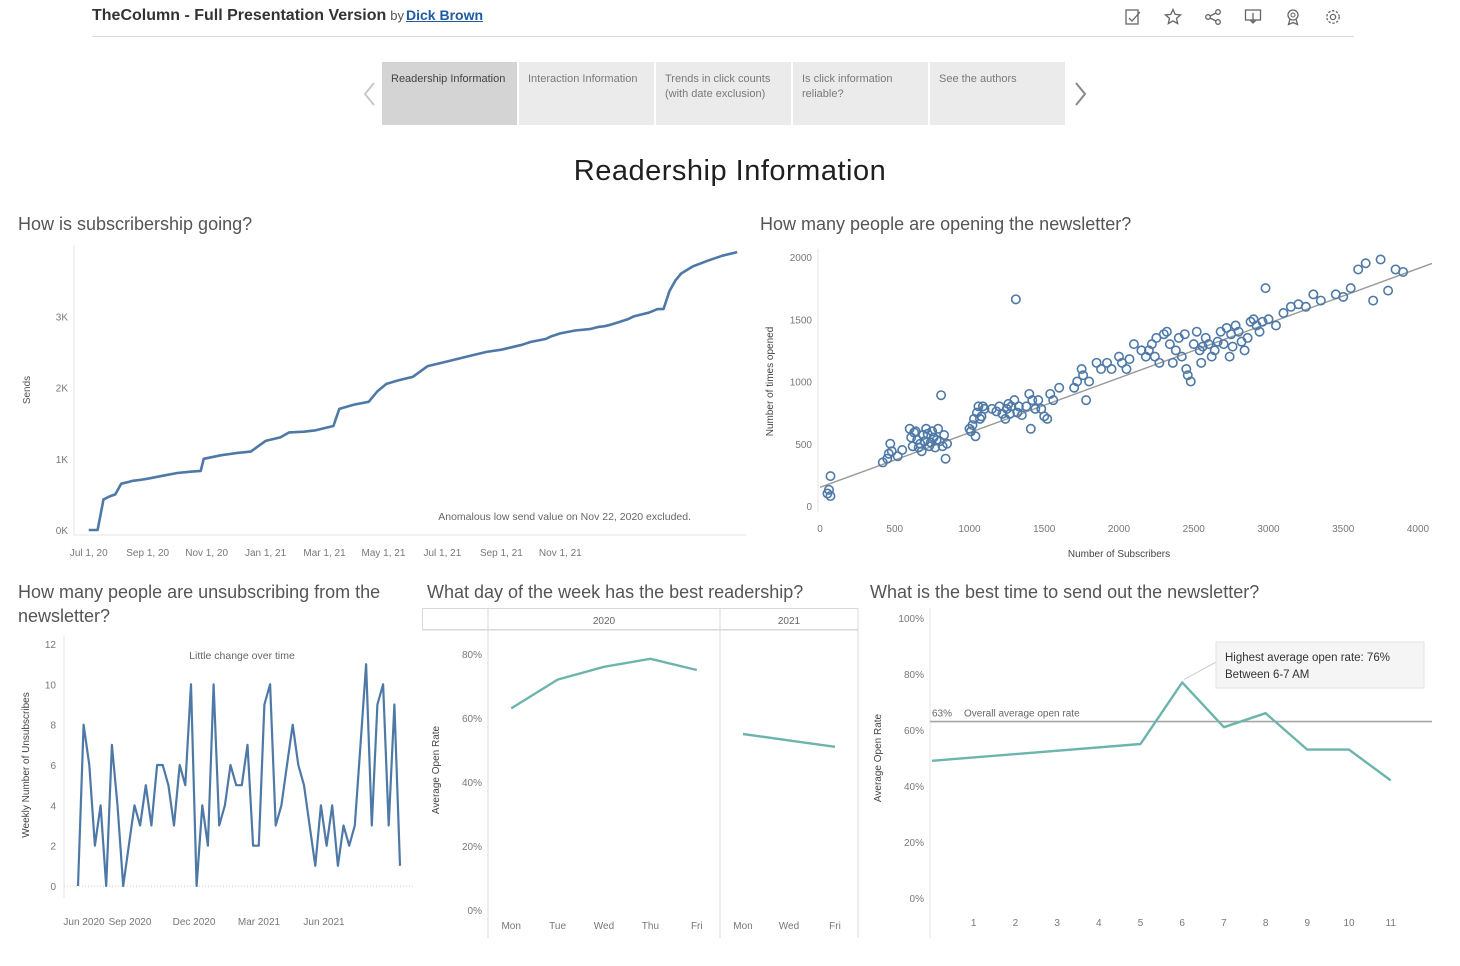 This screenshot has width=1460, height=966. I want to click on previous-story-point-button, so click(370, 94).